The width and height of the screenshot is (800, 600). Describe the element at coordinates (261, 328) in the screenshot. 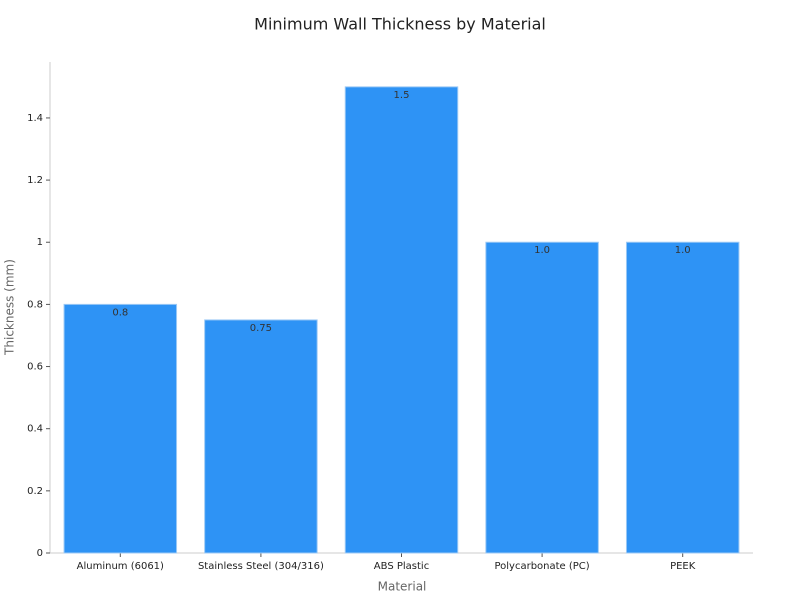

I see `value-label: 0.75` at that location.